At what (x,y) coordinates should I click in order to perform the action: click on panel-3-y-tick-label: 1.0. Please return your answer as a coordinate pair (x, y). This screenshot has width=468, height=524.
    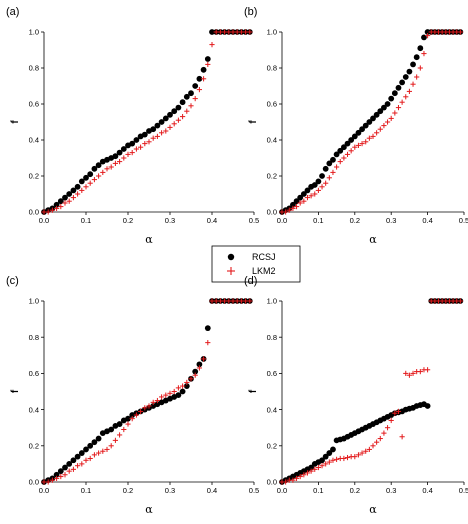
    Looking at the image, I should click on (34, 301).